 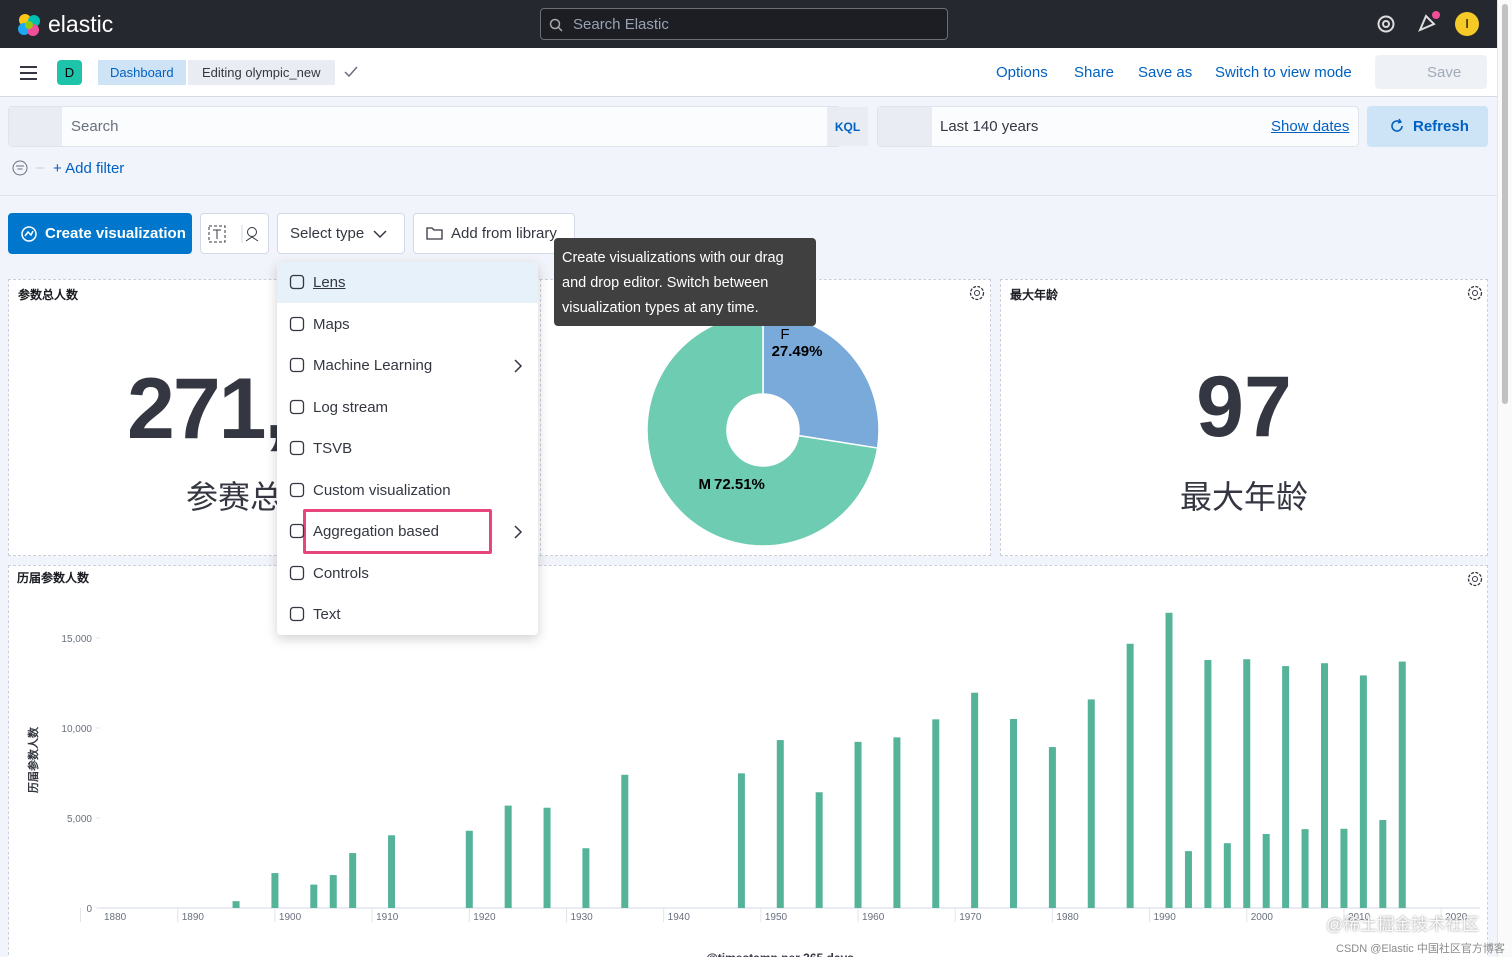 I want to click on menu-label: Machine Learning, so click(x=373, y=365).